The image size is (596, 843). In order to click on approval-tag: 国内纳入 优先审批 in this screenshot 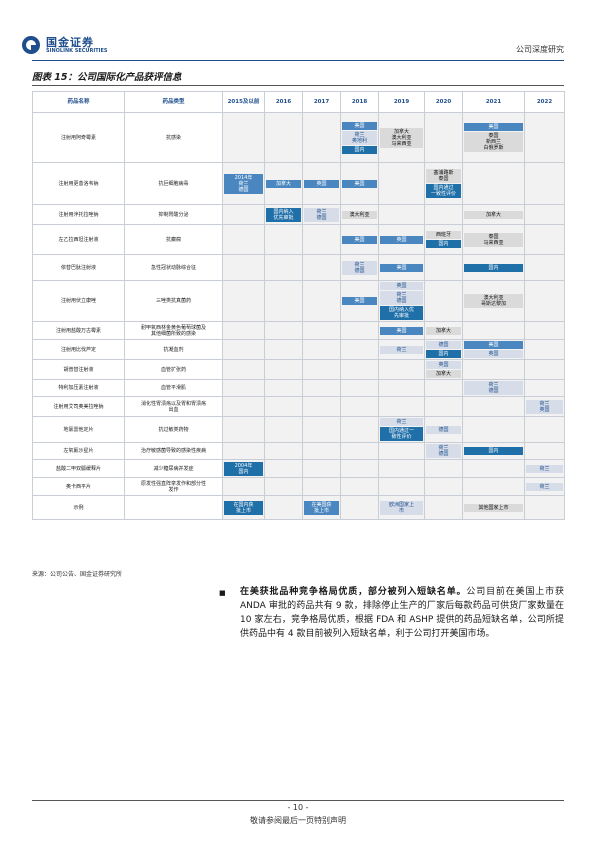, I will do `click(283, 214)`.